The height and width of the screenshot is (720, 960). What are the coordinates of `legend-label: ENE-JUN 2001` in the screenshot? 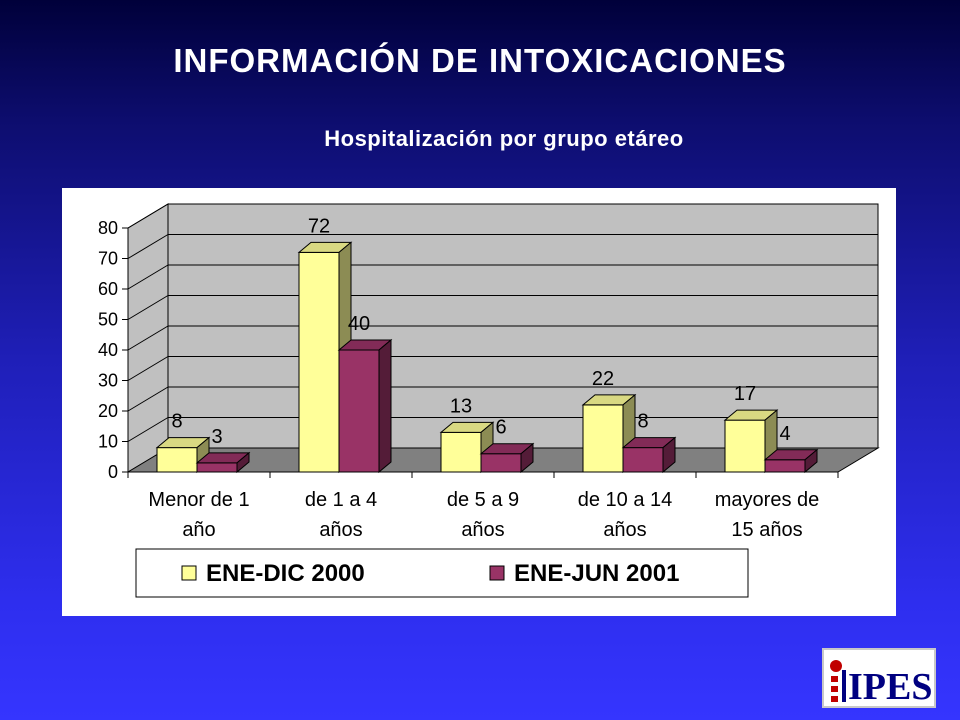 It's located at (596, 573).